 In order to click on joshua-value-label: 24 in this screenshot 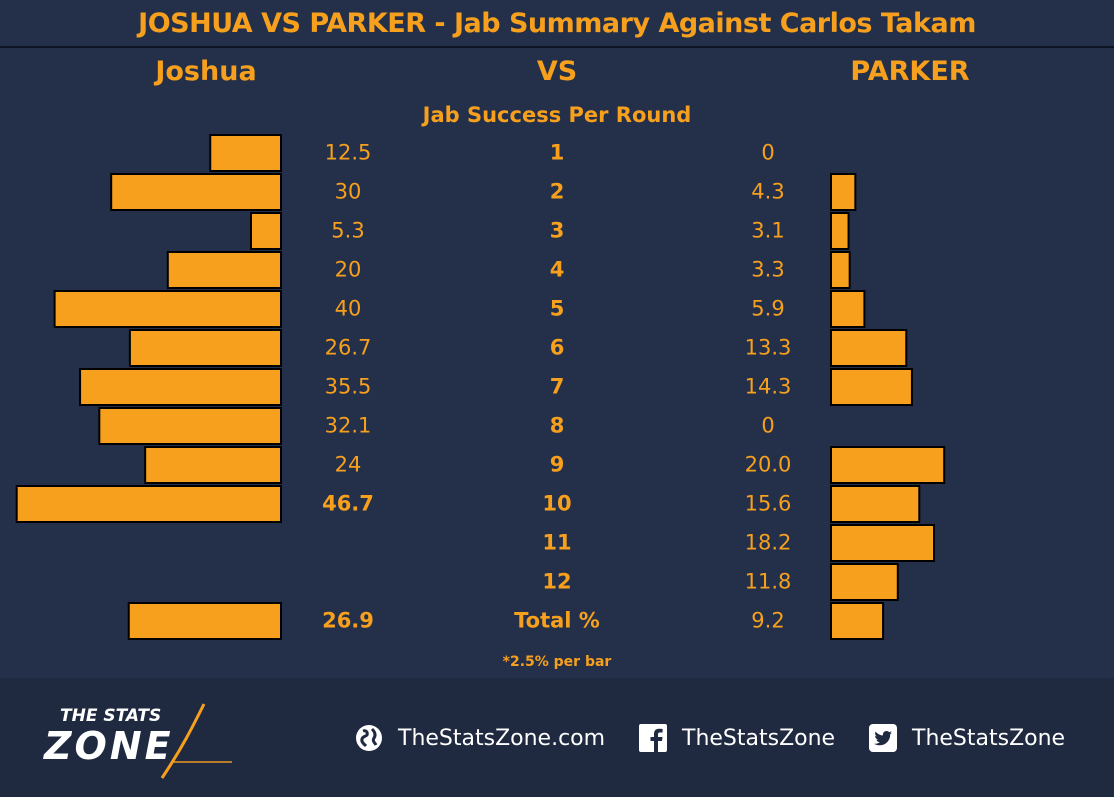, I will do `click(348, 465)`.